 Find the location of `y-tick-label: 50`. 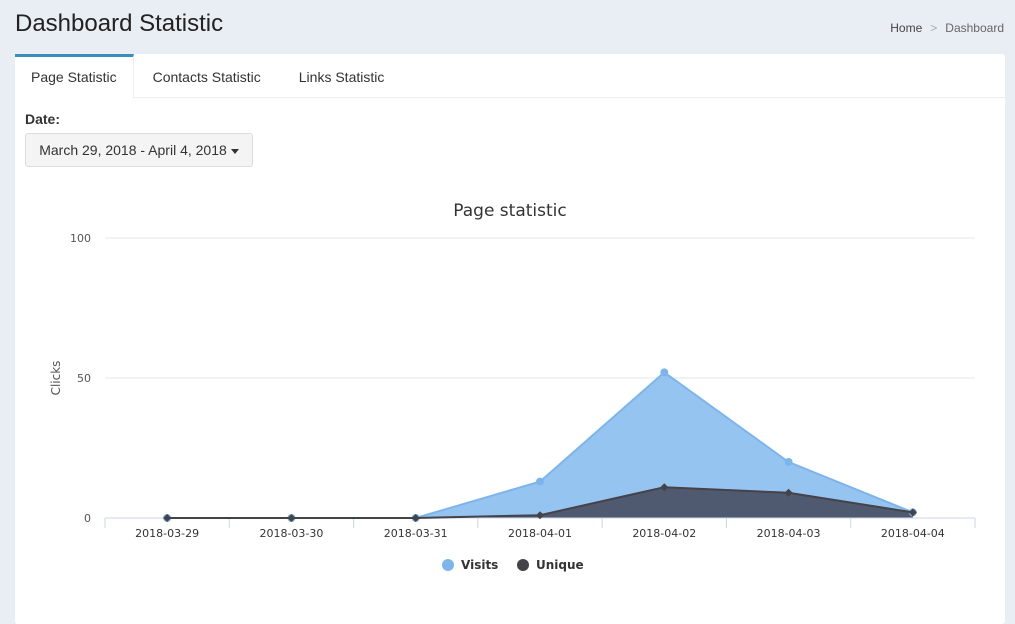

y-tick-label: 50 is located at coordinates (84, 378).